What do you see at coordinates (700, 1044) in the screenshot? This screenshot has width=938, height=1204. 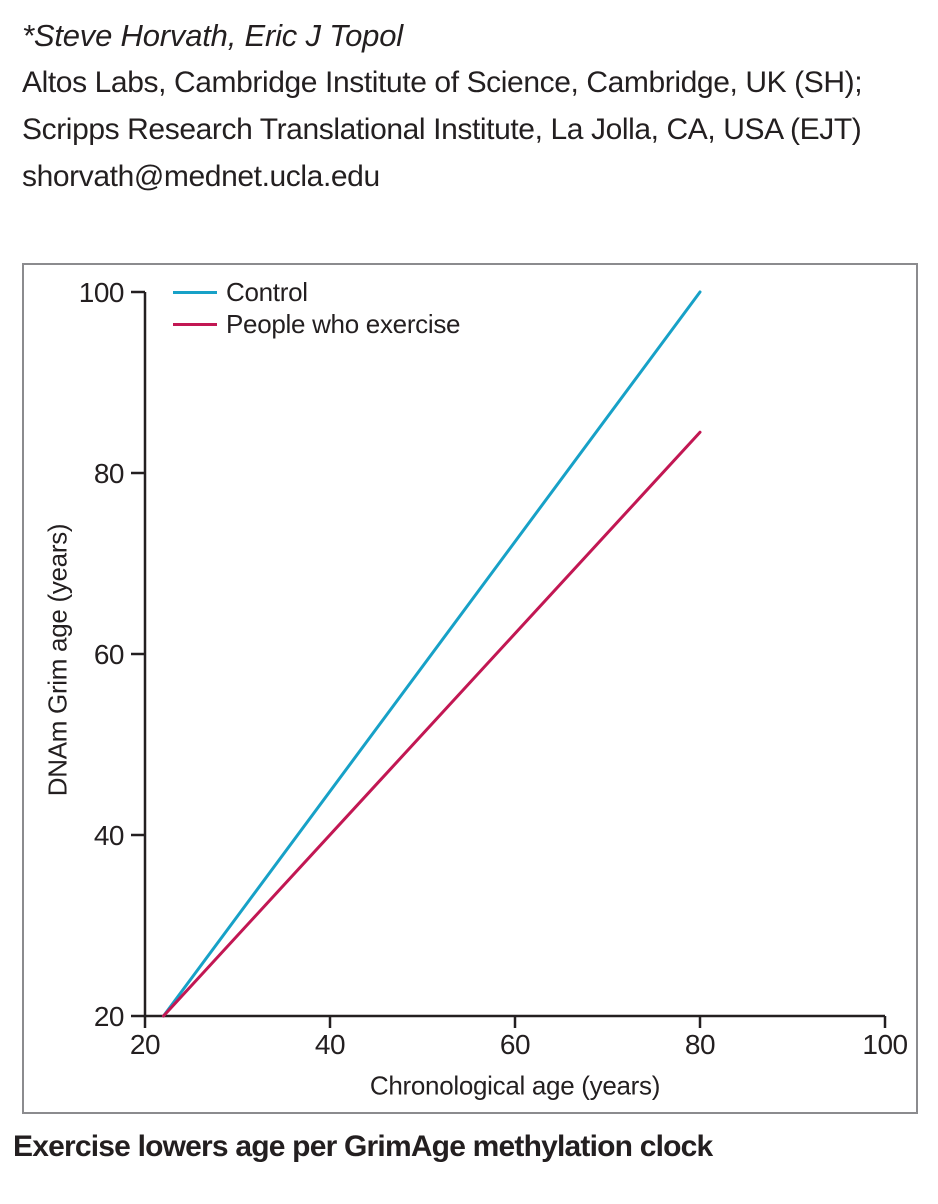 I see `x-tick-label: 80` at bounding box center [700, 1044].